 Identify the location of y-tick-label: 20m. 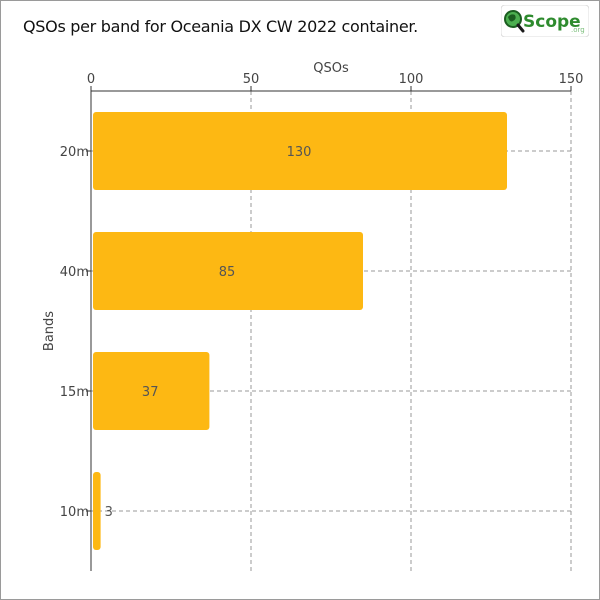
(74, 152).